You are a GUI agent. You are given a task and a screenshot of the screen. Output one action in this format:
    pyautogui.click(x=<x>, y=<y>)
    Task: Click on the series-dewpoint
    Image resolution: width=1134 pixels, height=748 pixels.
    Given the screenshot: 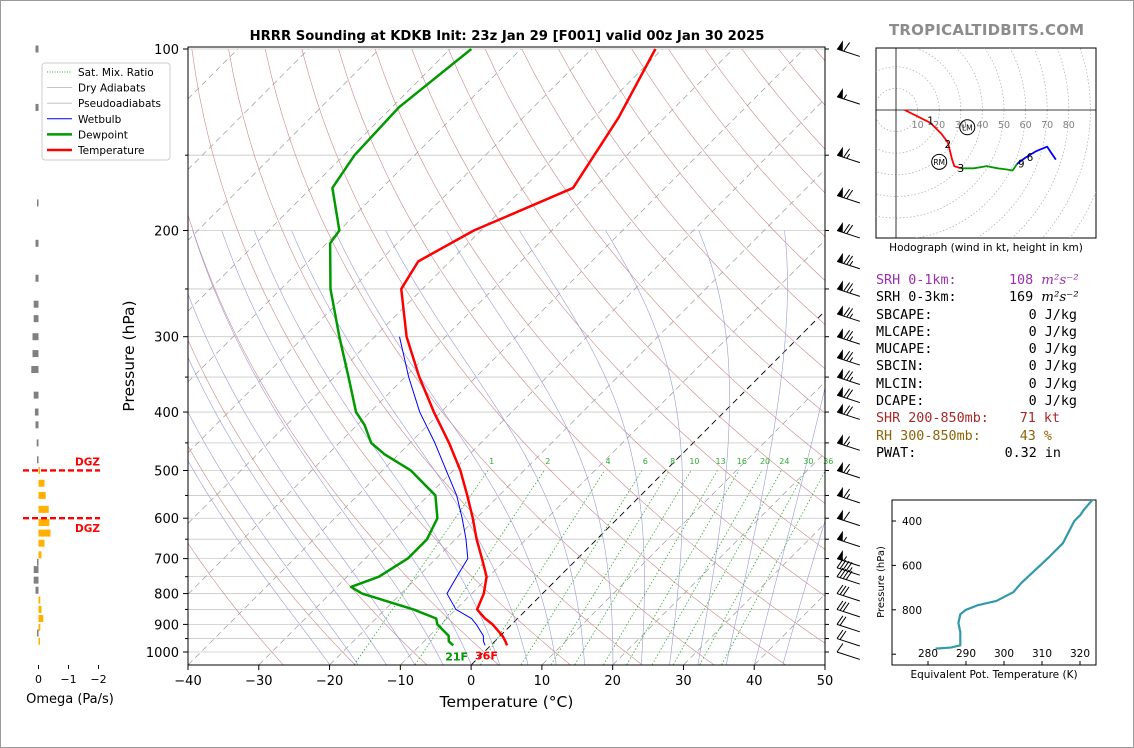 What is the action you would take?
    pyautogui.click(x=400, y=347)
    